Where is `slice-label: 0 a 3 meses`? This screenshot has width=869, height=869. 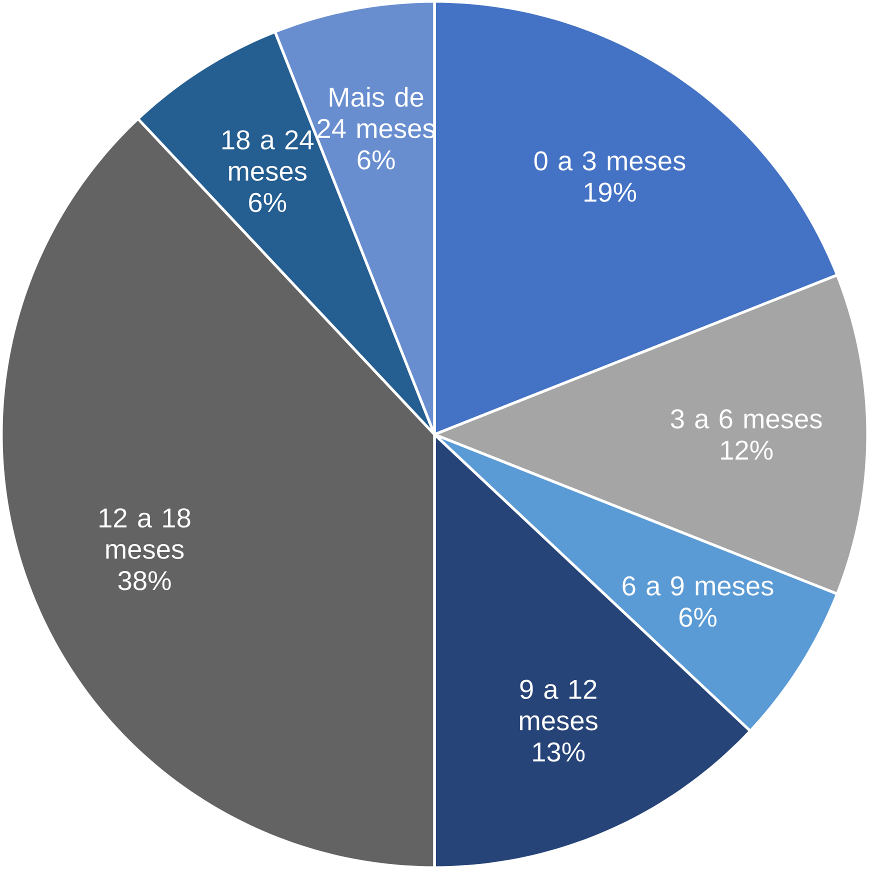 slice-label: 0 a 3 meses is located at coordinates (610, 161).